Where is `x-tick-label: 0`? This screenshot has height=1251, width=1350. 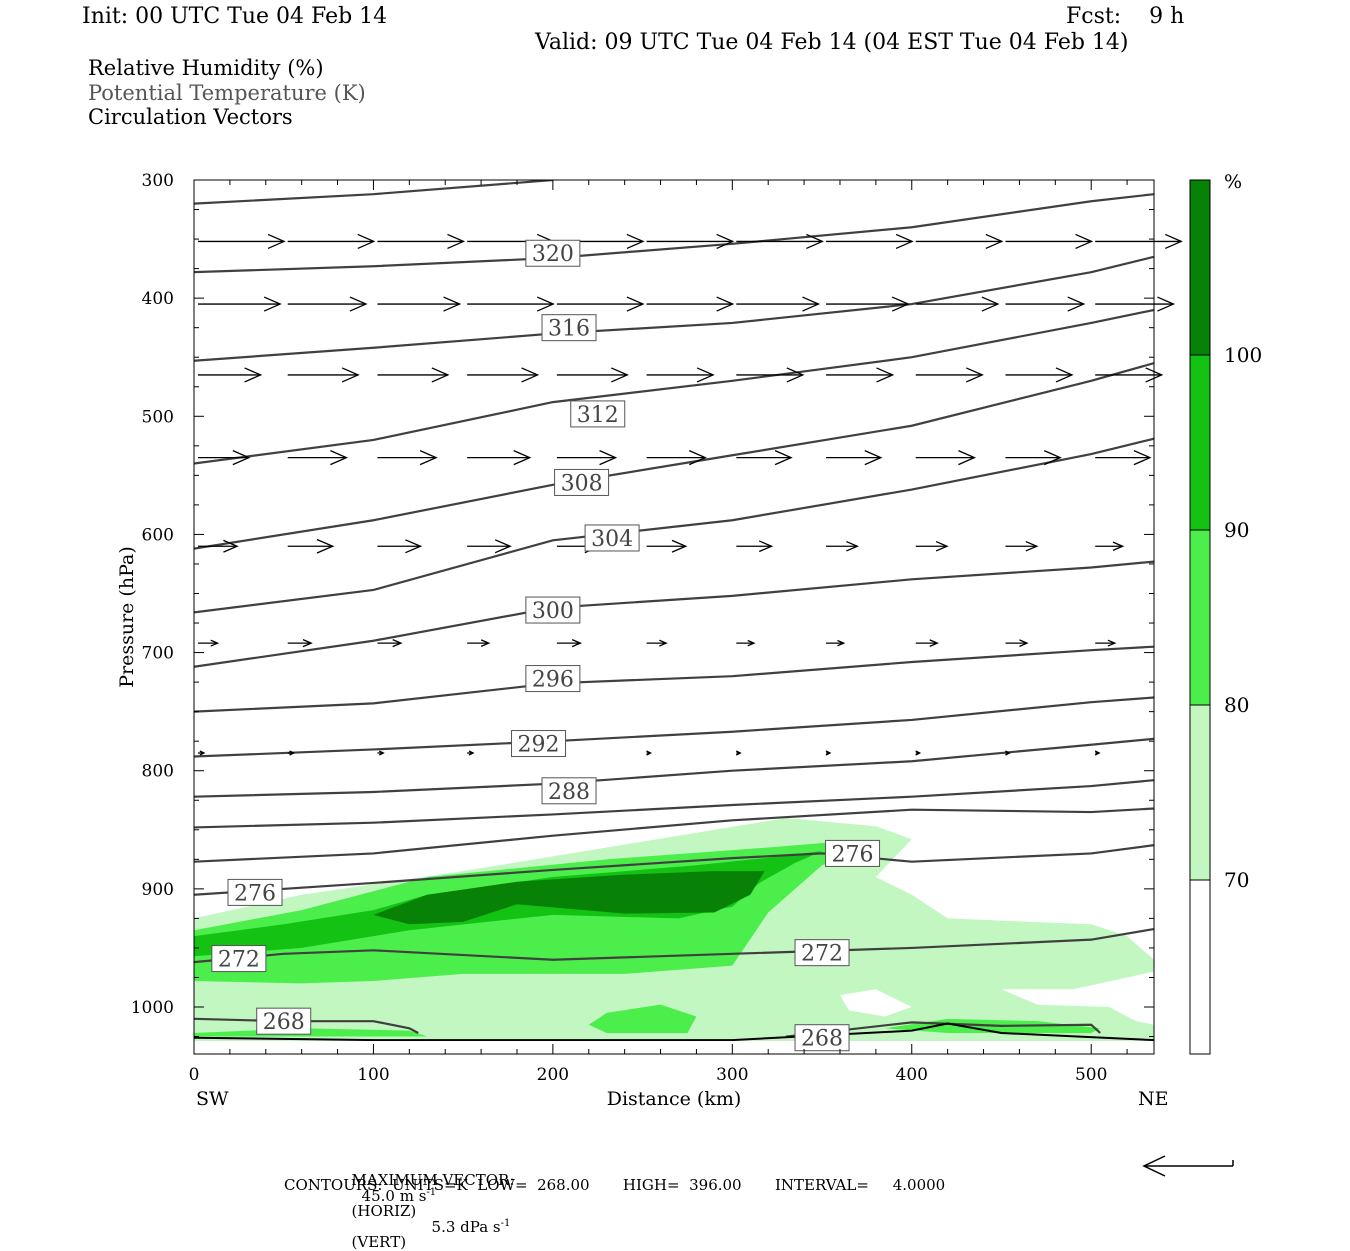 x-tick-label: 0 is located at coordinates (194, 1075).